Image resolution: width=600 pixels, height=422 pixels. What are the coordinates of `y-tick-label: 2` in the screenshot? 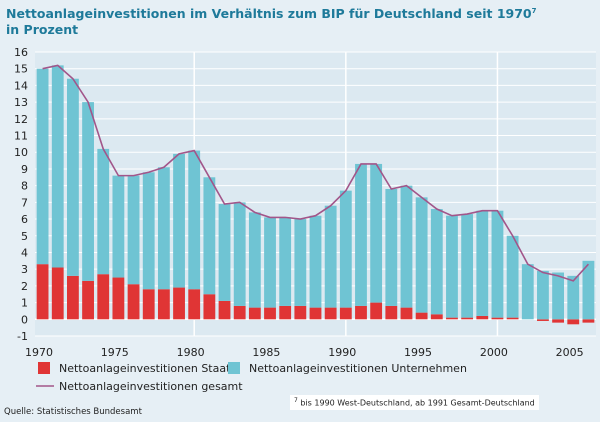 It's located at (24, 286).